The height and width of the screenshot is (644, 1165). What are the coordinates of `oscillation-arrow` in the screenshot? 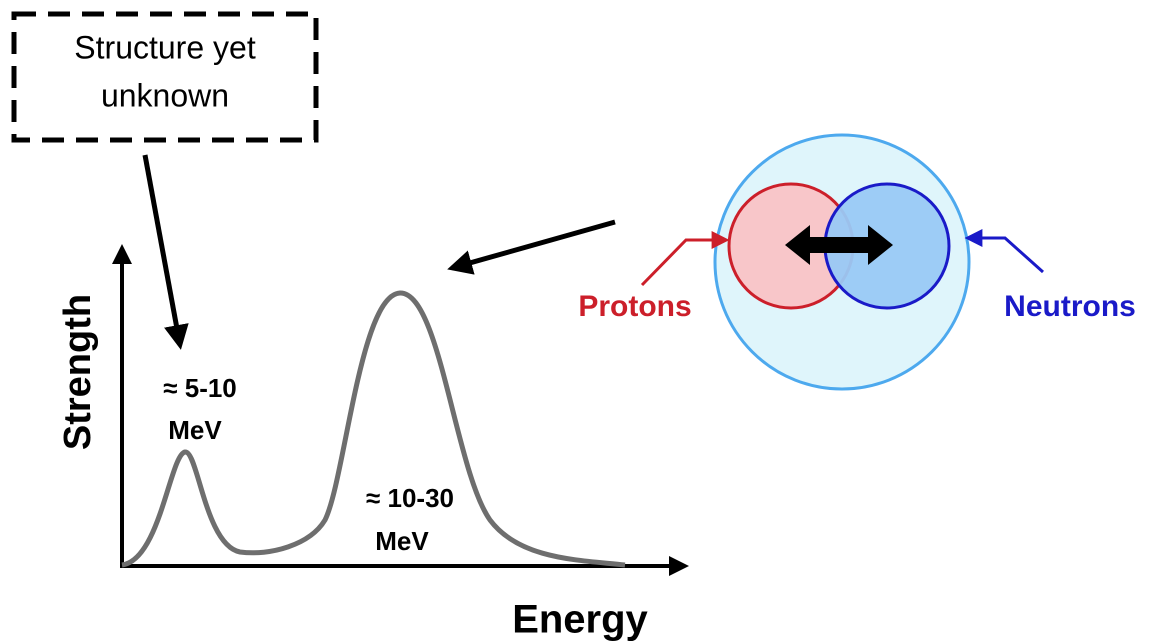 It's located at (839, 245).